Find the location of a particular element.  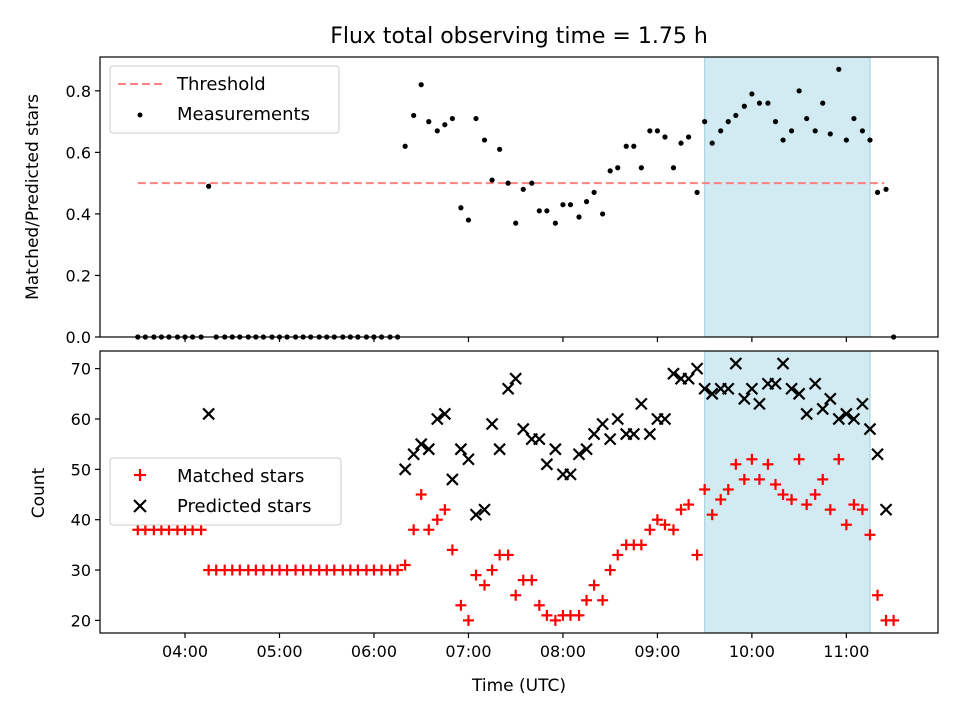

bottom-xaxis: 04:00 05:00 06:00 07:00 08:00 09:00 10:00 11:00 is located at coordinates (515, 647).